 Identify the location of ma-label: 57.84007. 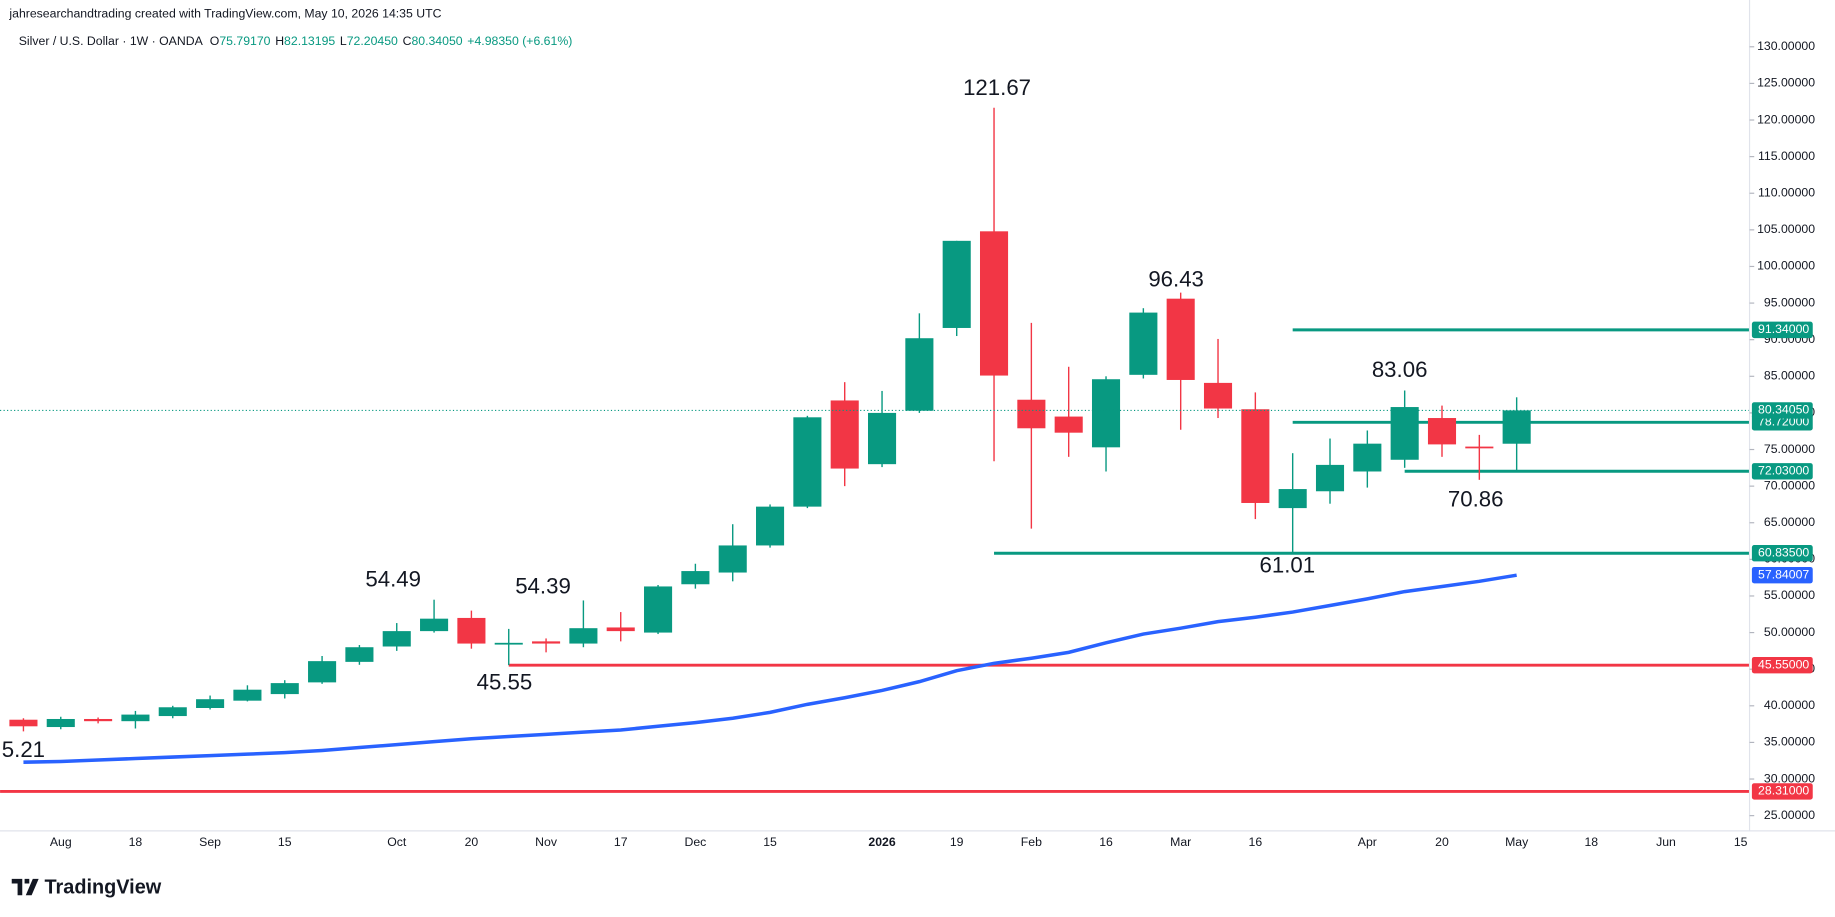
(1783, 574).